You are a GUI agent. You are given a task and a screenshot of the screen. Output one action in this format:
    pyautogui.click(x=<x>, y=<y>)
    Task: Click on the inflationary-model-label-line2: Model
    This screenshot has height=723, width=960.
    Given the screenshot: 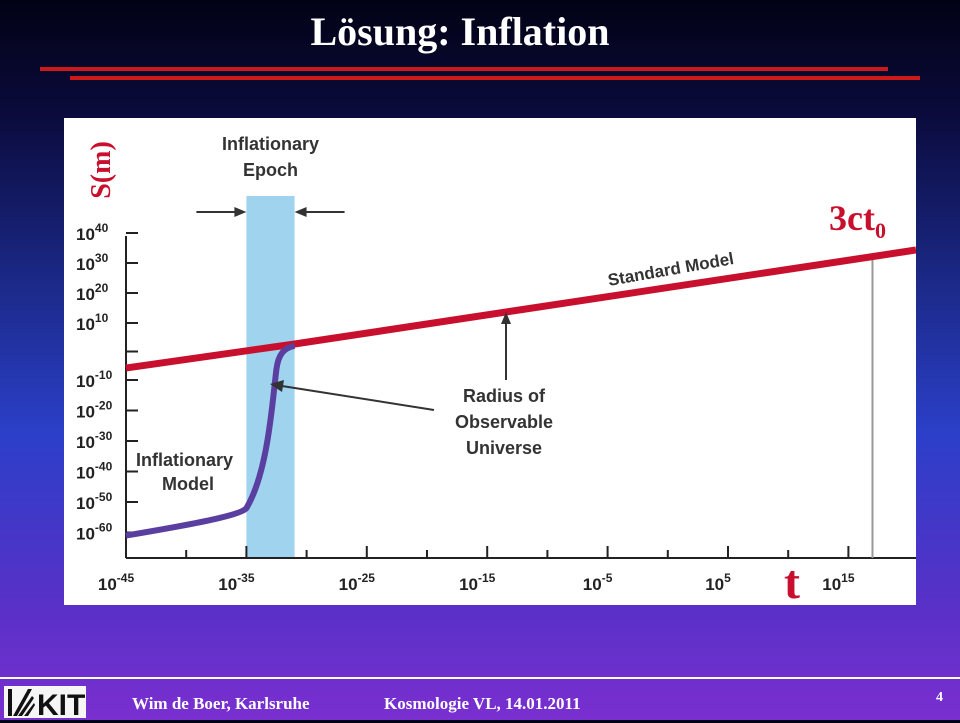 What is the action you would take?
    pyautogui.click(x=188, y=484)
    